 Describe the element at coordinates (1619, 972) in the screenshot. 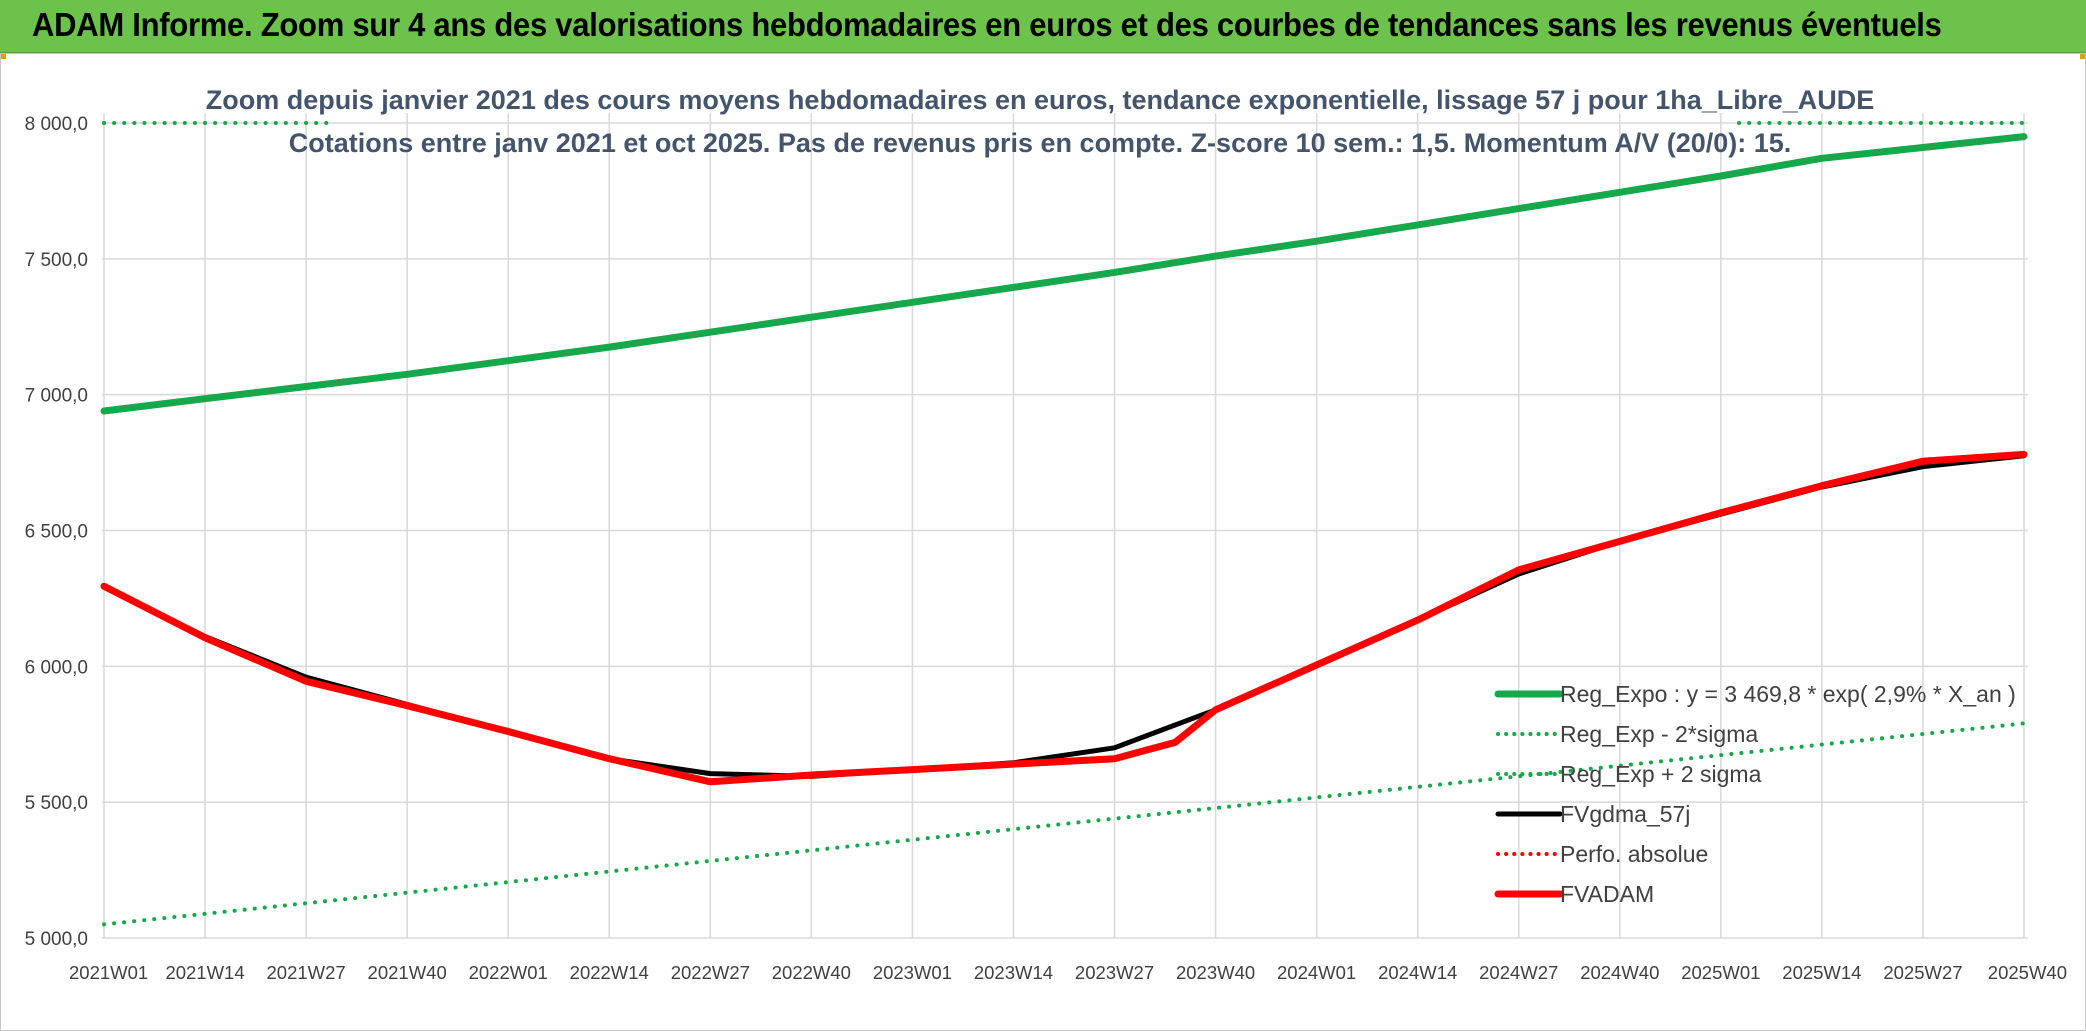

I see `x-tick-label: 2024W40` at that location.